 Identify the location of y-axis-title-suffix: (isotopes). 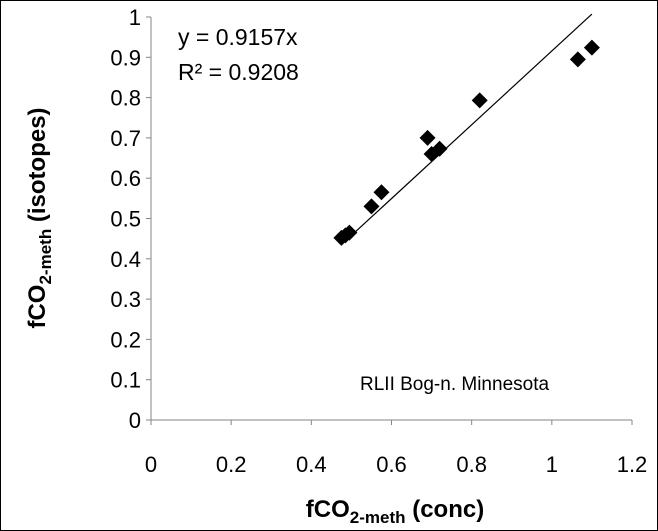
(37, 167).